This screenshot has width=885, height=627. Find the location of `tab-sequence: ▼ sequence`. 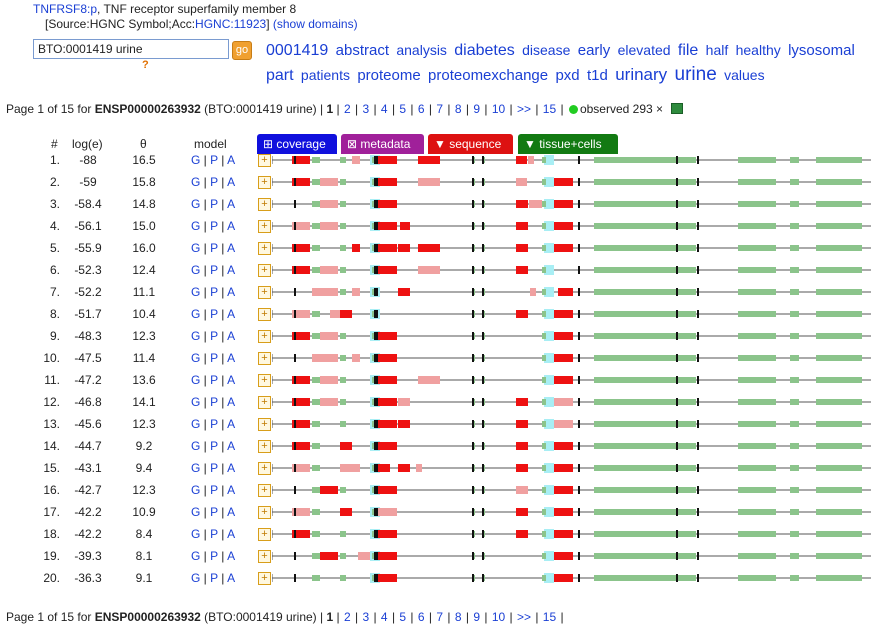

tab-sequence: ▼ sequence is located at coordinates (470, 144).